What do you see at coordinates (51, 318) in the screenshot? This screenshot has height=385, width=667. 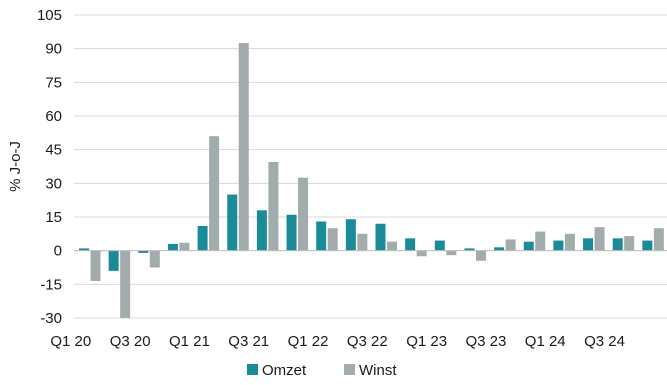 I see `y-tick-label: -30` at bounding box center [51, 318].